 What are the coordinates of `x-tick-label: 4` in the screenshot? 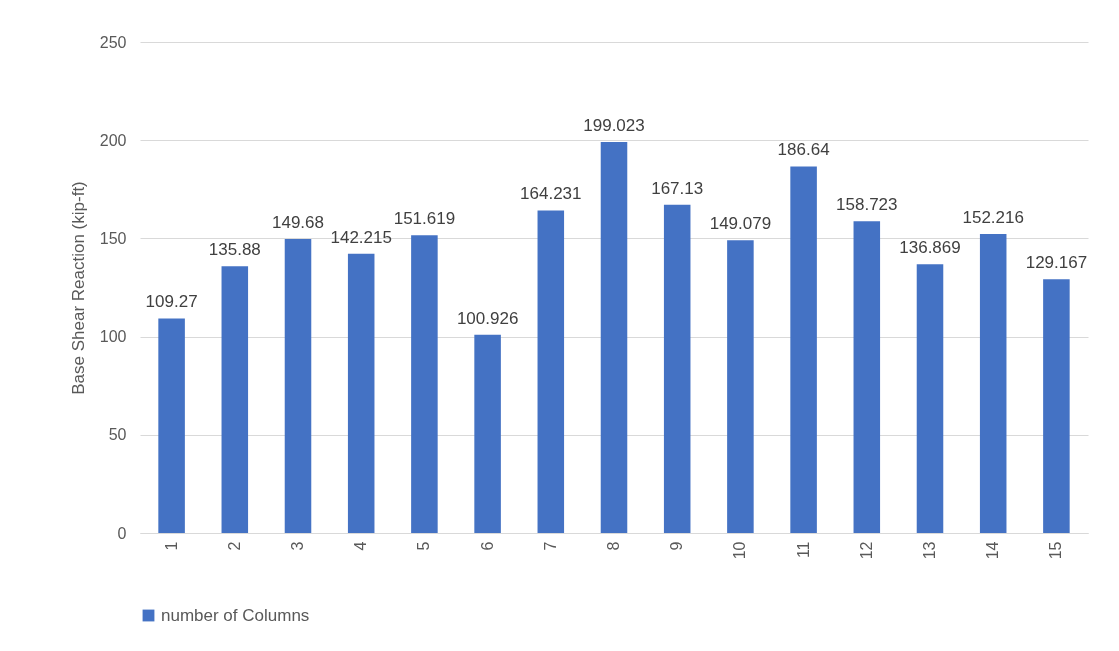 It's located at (361, 546).